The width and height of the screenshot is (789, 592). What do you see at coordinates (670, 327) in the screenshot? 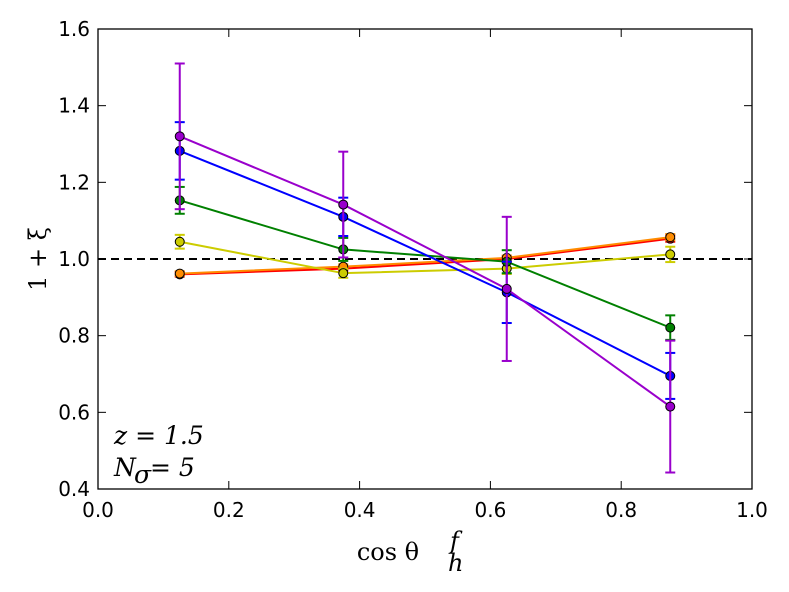
I see `data-point-green` at bounding box center [670, 327].